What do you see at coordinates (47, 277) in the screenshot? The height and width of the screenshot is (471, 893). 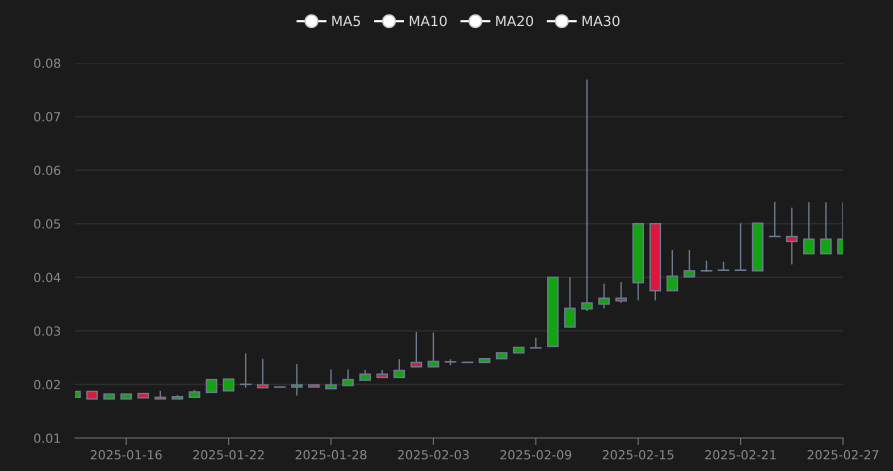 I see `y-tick-label: 0.04` at bounding box center [47, 277].